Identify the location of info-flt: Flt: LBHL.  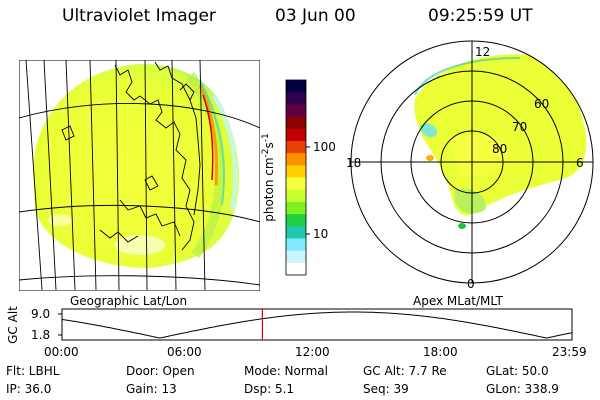
(33, 371).